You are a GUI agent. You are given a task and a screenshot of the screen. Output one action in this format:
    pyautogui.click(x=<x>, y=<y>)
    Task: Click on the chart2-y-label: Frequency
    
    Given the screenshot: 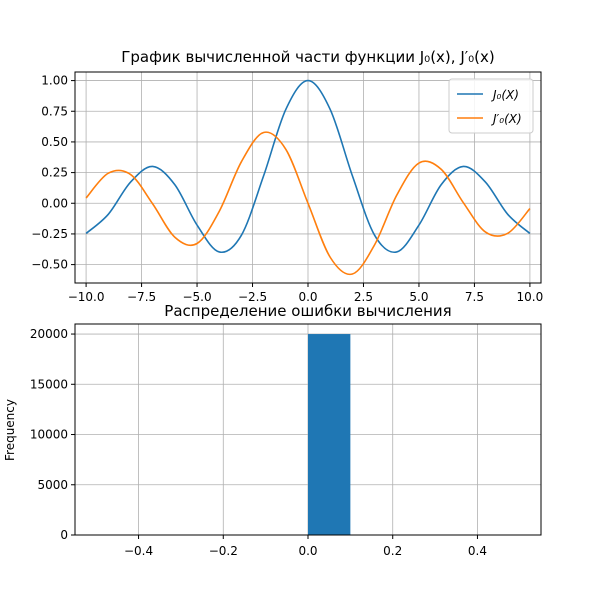 What is the action you would take?
    pyautogui.click(x=10, y=430)
    